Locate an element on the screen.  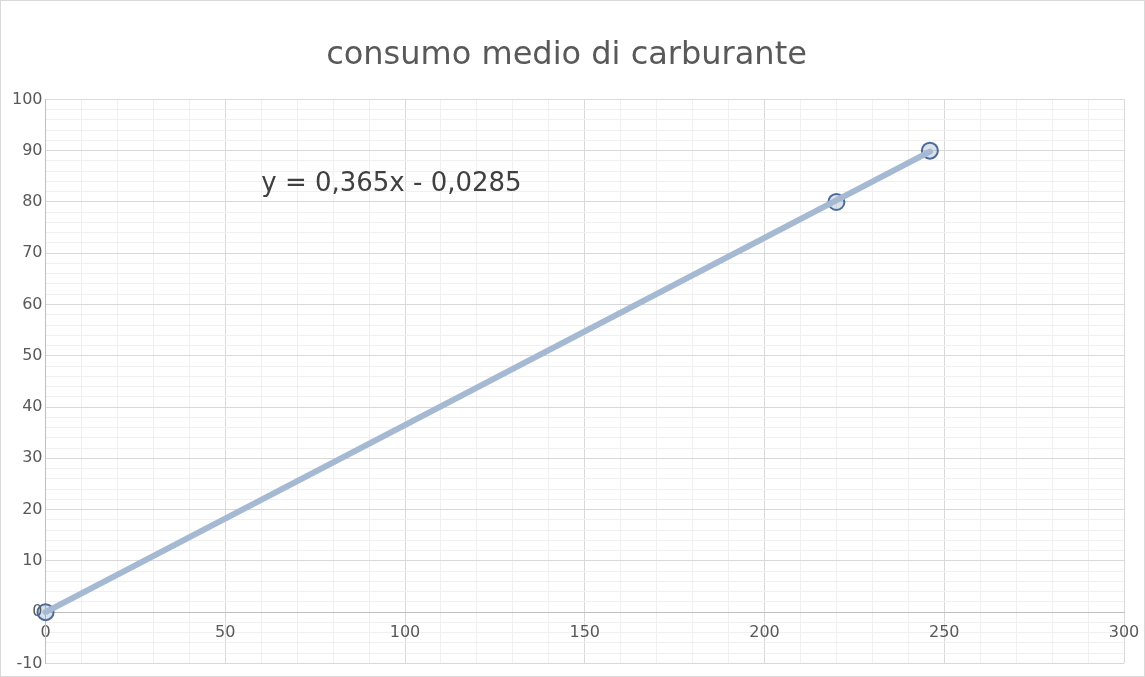
y-tick-label: 10 is located at coordinates (32, 560).